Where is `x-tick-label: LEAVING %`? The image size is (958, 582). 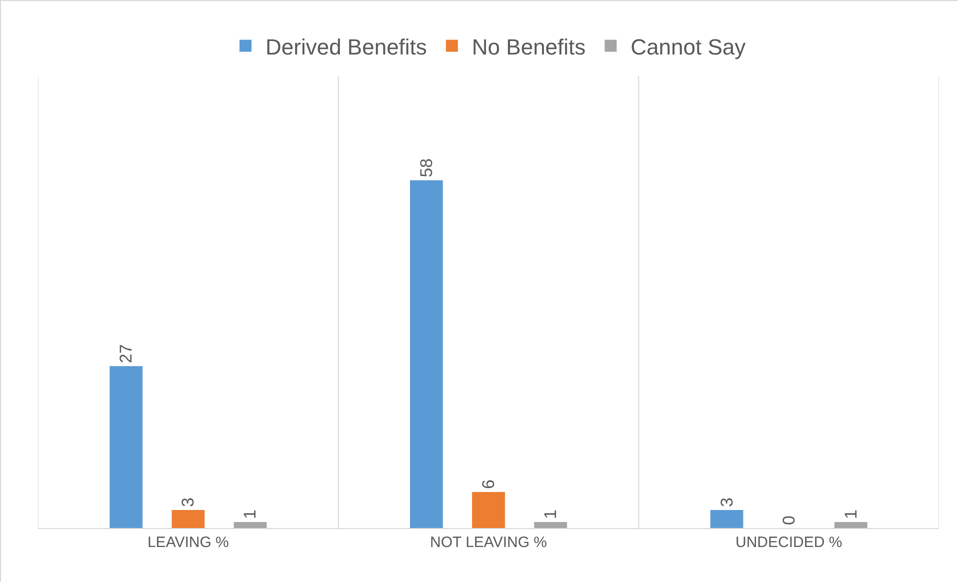 x-tick-label: LEAVING % is located at coordinates (188, 542).